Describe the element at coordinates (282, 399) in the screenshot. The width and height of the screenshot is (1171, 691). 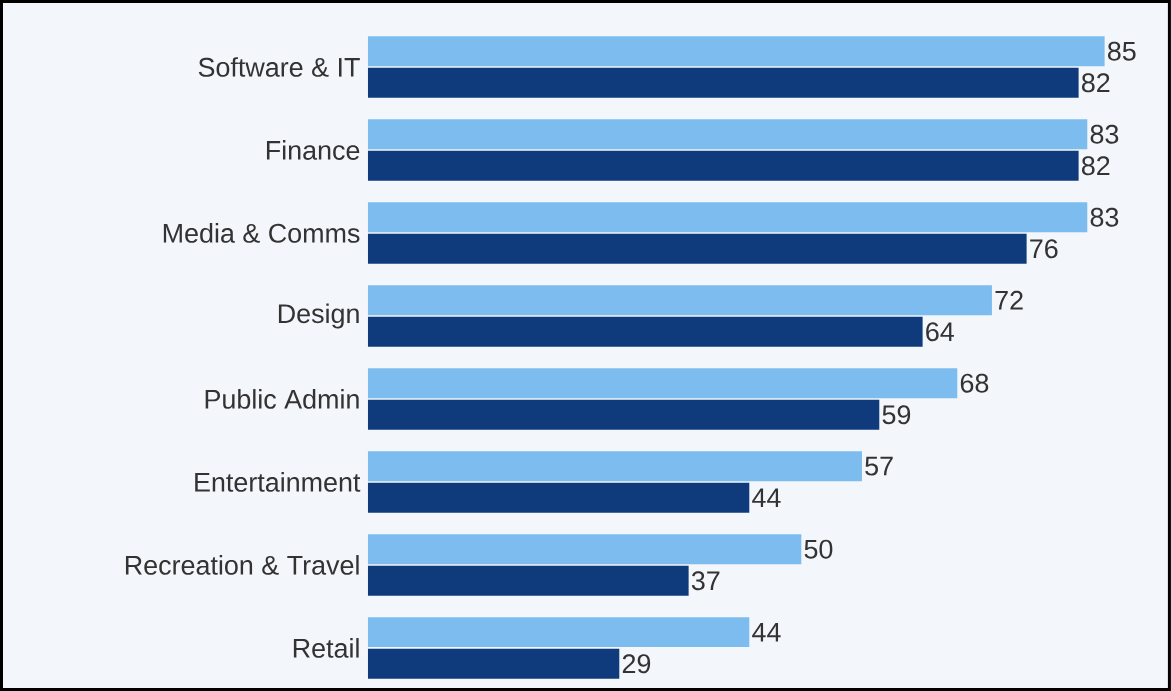
I see `y-tick-label: Public Admin` at that location.